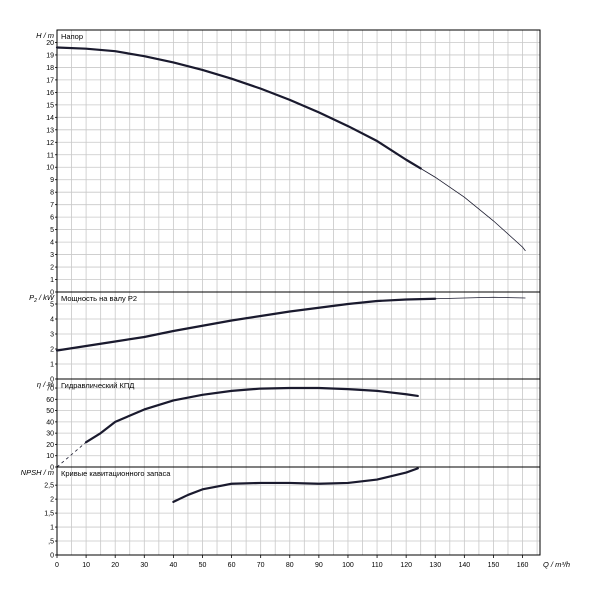 The image size is (600, 600). Describe the element at coordinates (295, 485) in the screenshot. I see `curve-npsh-thick` at that location.